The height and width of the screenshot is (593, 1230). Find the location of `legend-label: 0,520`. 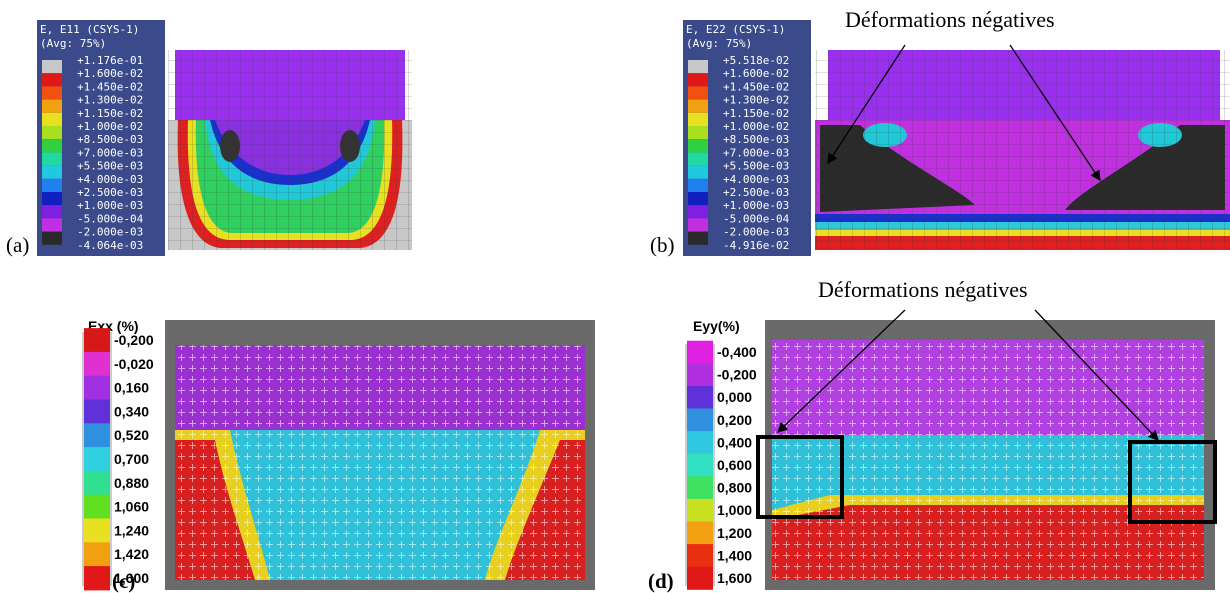

legend-label: 0,520 is located at coordinates (131, 435).